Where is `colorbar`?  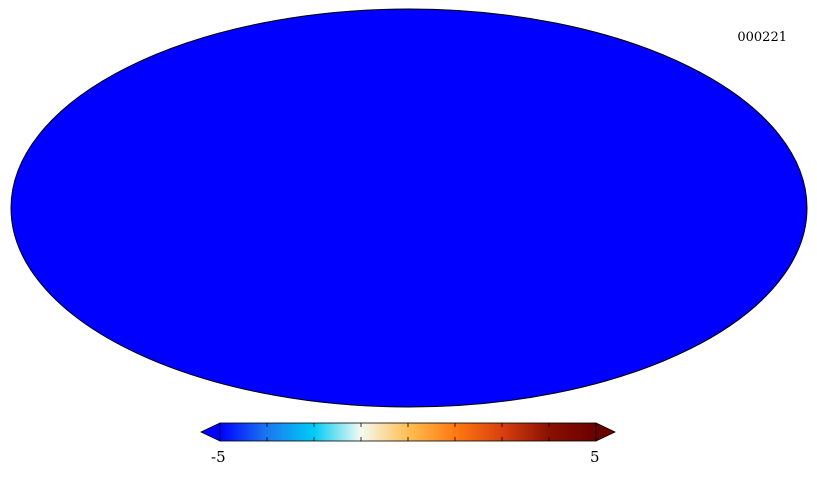 colorbar is located at coordinates (408, 432).